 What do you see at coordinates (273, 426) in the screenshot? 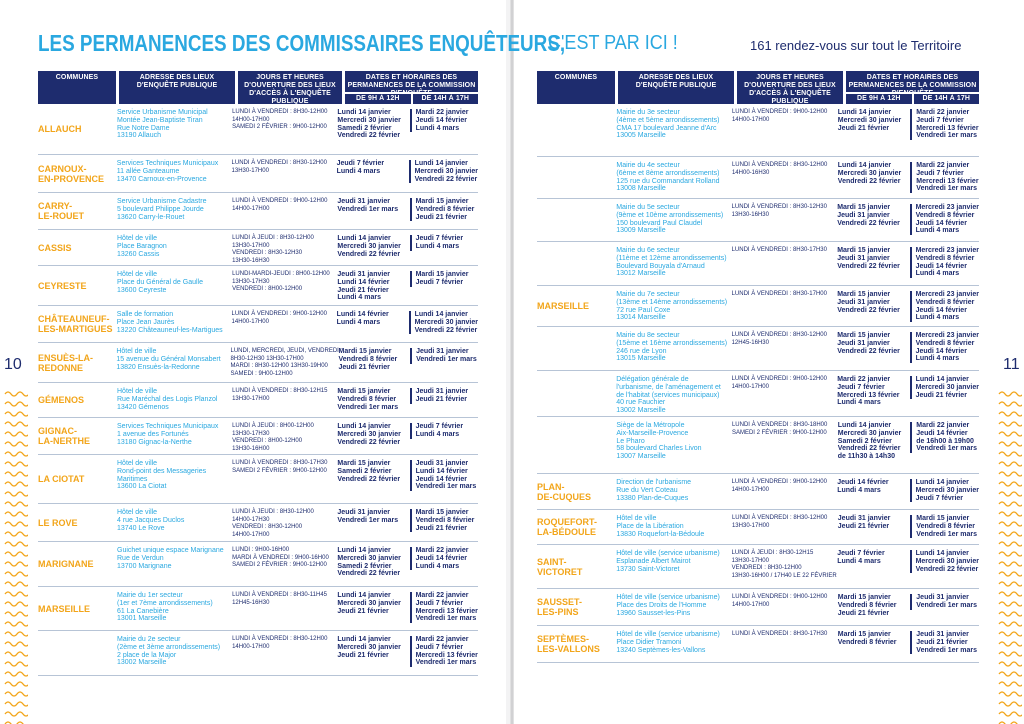
I see `opening-hours-cell-line: LUNDI À JEUDI : 8H00-12H00` at bounding box center [273, 426].